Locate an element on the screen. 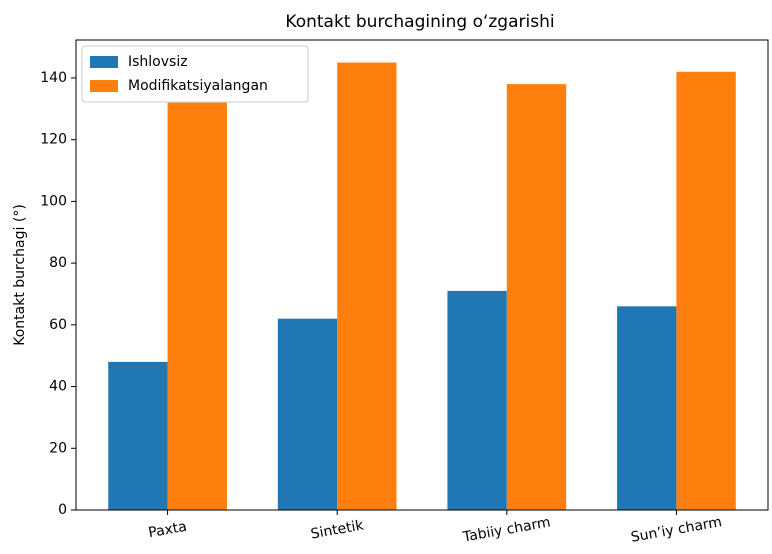 The height and width of the screenshot is (554, 772). x-tick-label: Tabiiy charm is located at coordinates (506, 529).